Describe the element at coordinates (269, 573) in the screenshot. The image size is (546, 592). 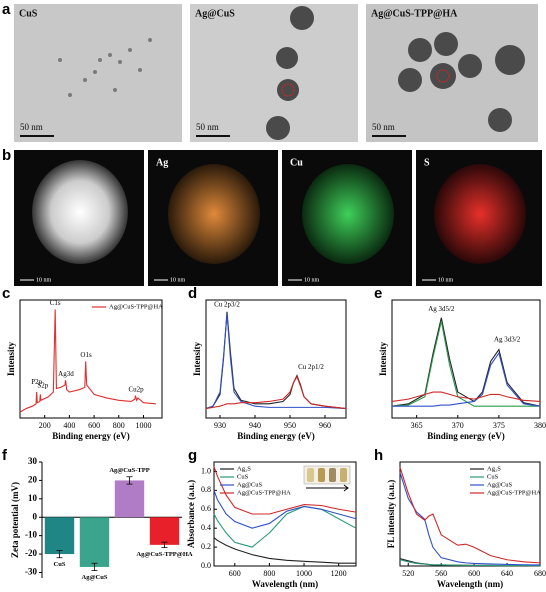
I see `x-tick-label: 800` at that location.